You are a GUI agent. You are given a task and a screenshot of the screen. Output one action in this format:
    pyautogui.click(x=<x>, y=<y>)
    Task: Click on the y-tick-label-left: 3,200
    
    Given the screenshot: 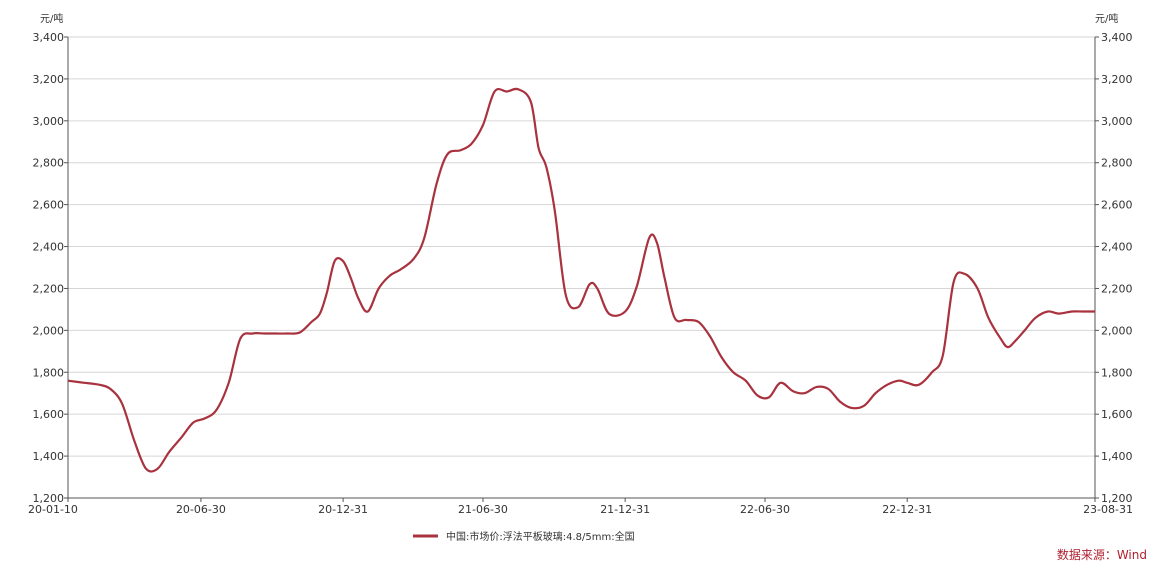 What is the action you would take?
    pyautogui.click(x=49, y=79)
    